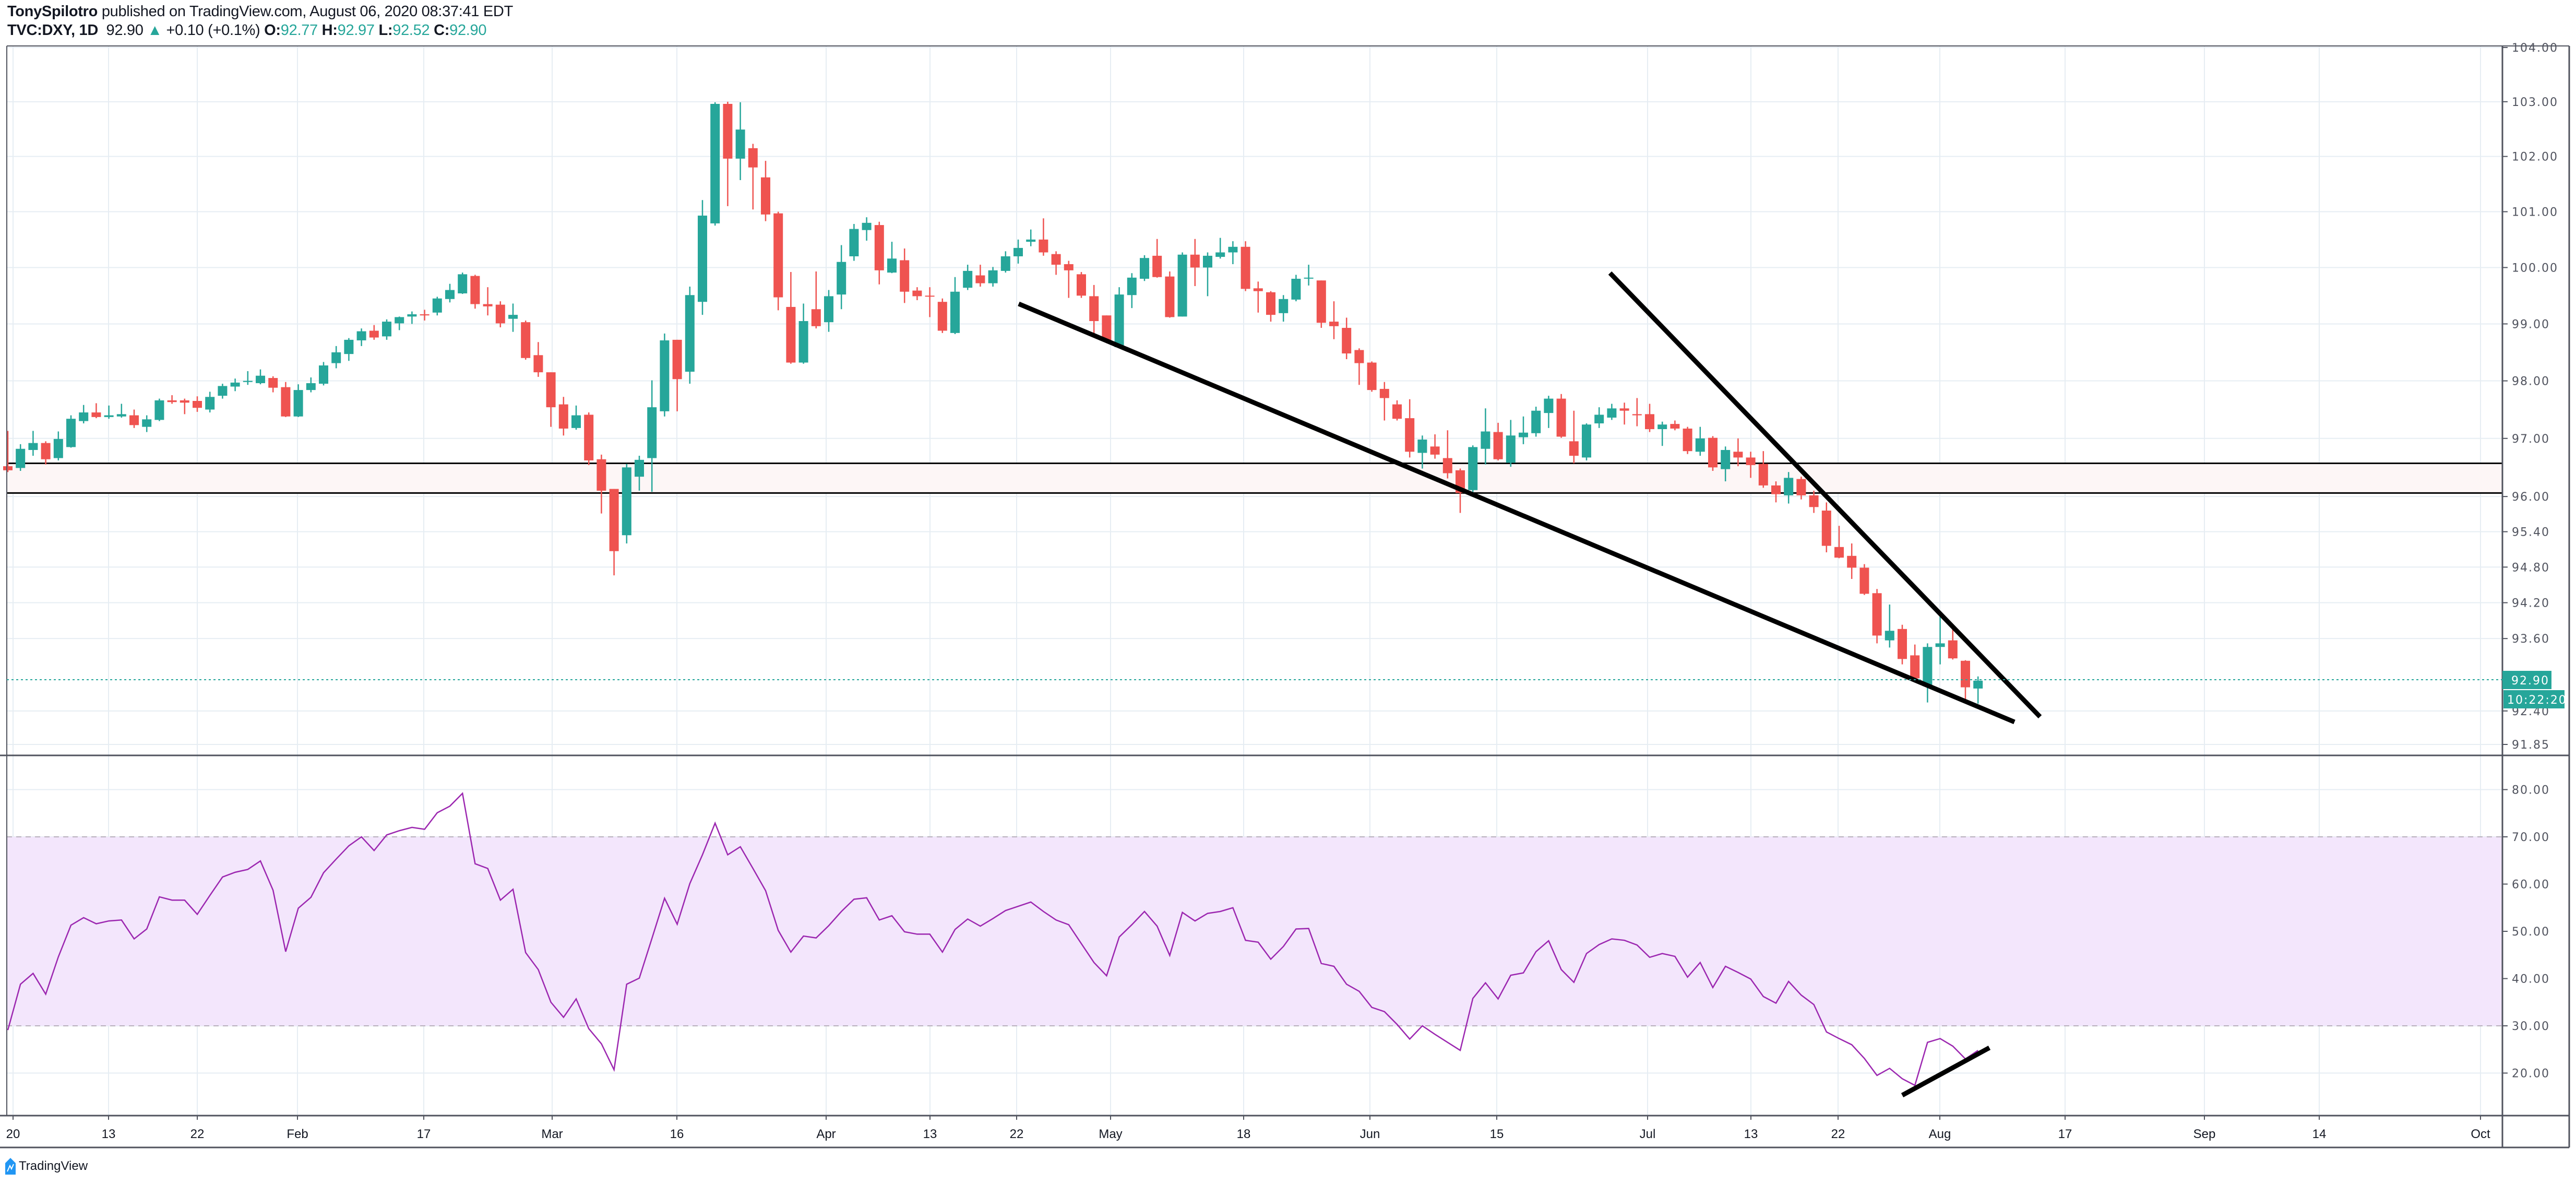  Describe the element at coordinates (54, 1166) in the screenshot. I see `brand-name: TradingView` at that location.